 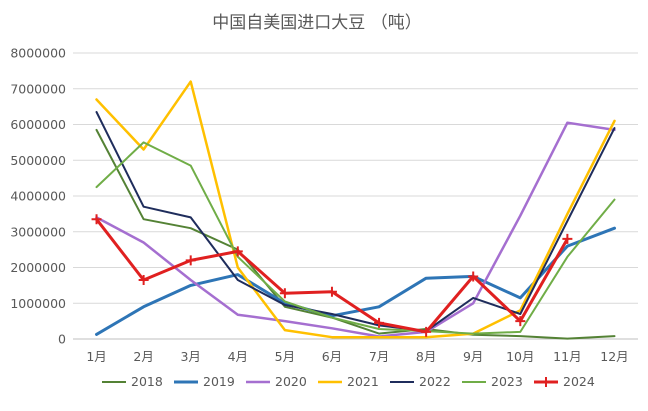 What do you see at coordinates (546, 382) in the screenshot?
I see `legend-marker` at bounding box center [546, 382].